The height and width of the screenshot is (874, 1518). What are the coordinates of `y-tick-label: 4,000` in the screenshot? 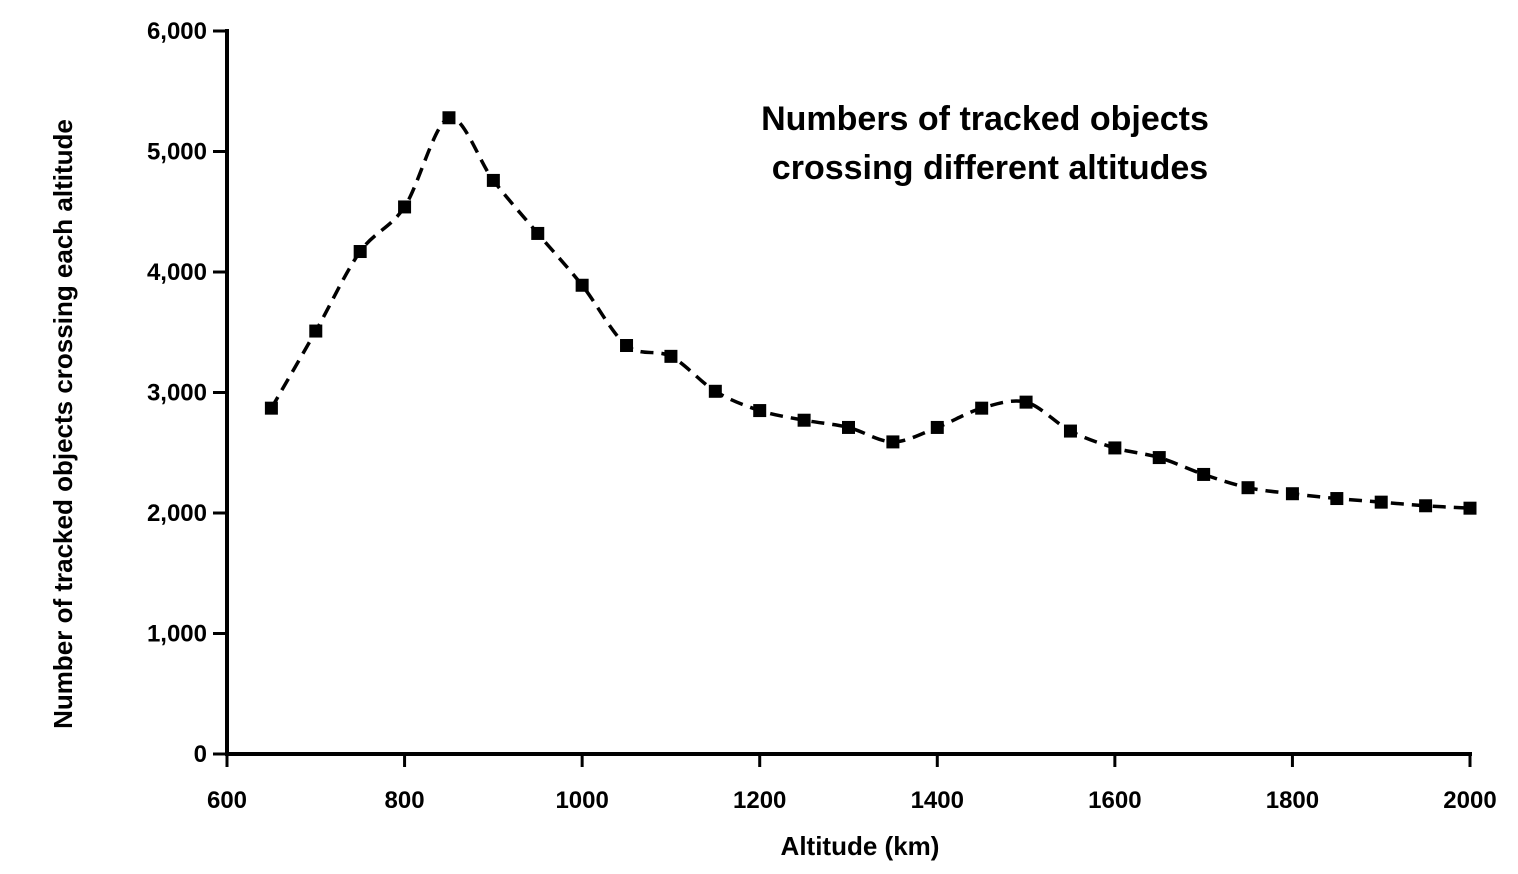 It's located at (177, 272).